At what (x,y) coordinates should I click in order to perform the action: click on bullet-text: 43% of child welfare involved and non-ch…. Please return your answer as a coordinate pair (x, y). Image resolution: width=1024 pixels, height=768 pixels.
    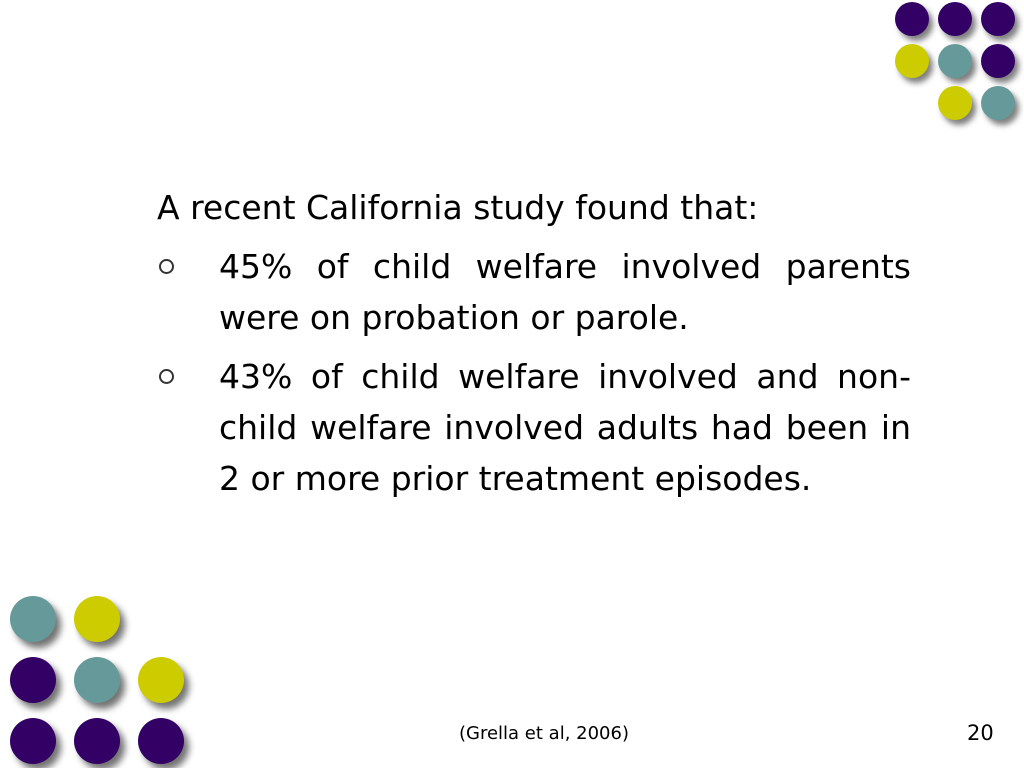
    Looking at the image, I should click on (565, 427).